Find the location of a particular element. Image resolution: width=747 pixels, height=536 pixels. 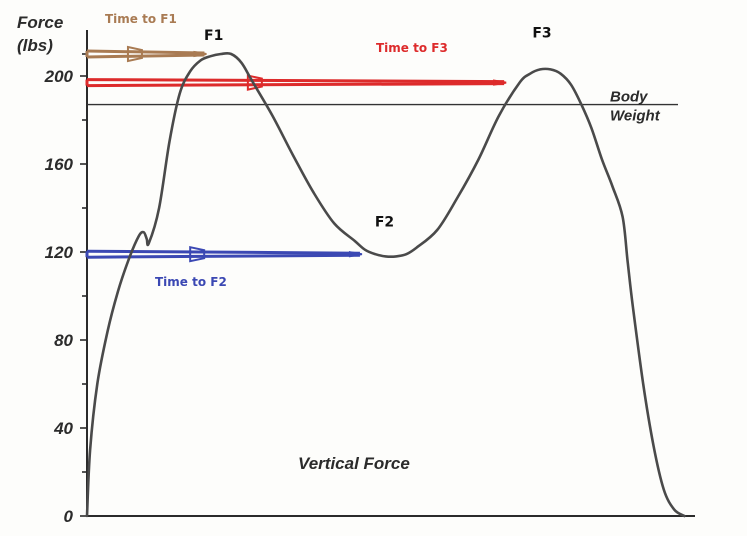

reference-line-group: Body Weight is located at coordinates (382, 107).